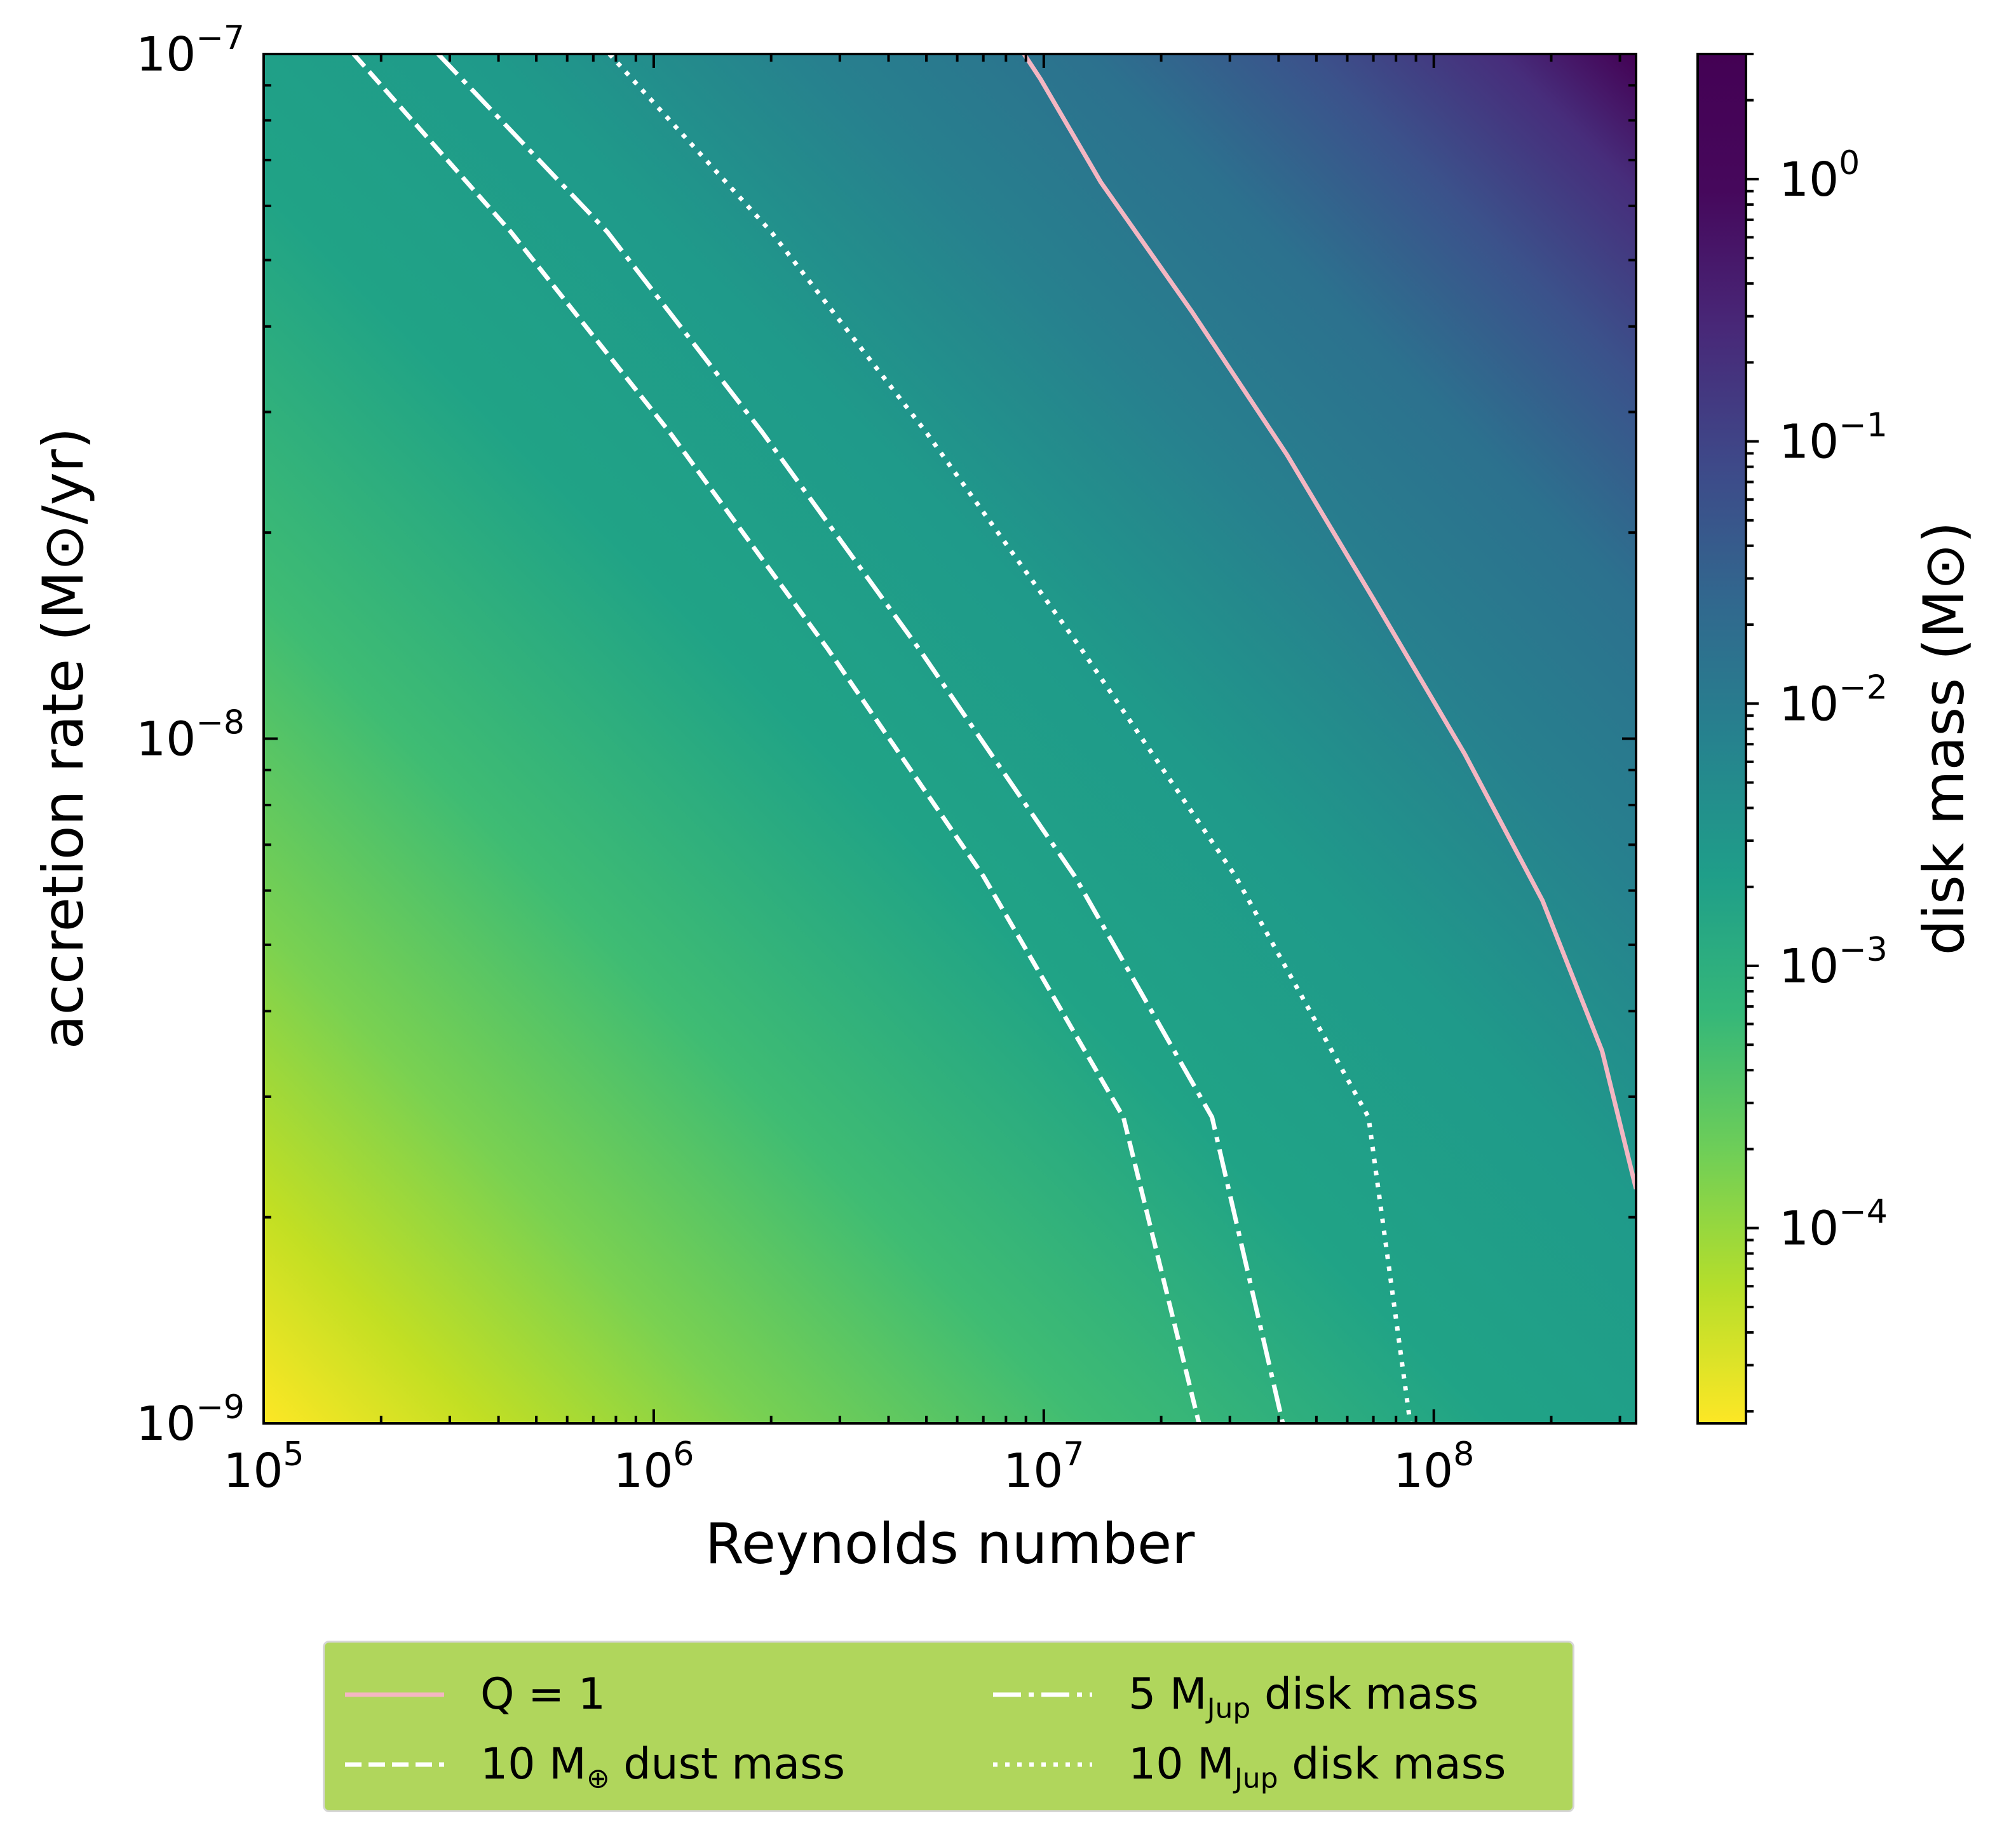 This screenshot has width=2016, height=1837. I want to click on legend-label-jup10: 10 MJup disk mass, so click(1317, 1767).